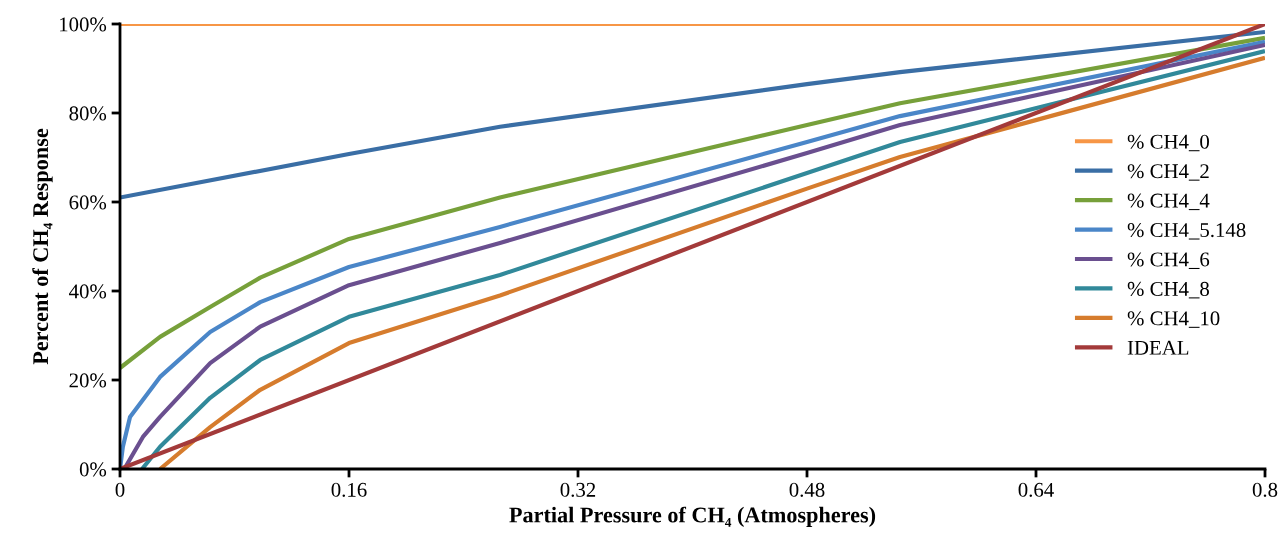 Image resolution: width=1282 pixels, height=548 pixels. What do you see at coordinates (120, 489) in the screenshot?
I see `x-tick-label: 0` at bounding box center [120, 489].